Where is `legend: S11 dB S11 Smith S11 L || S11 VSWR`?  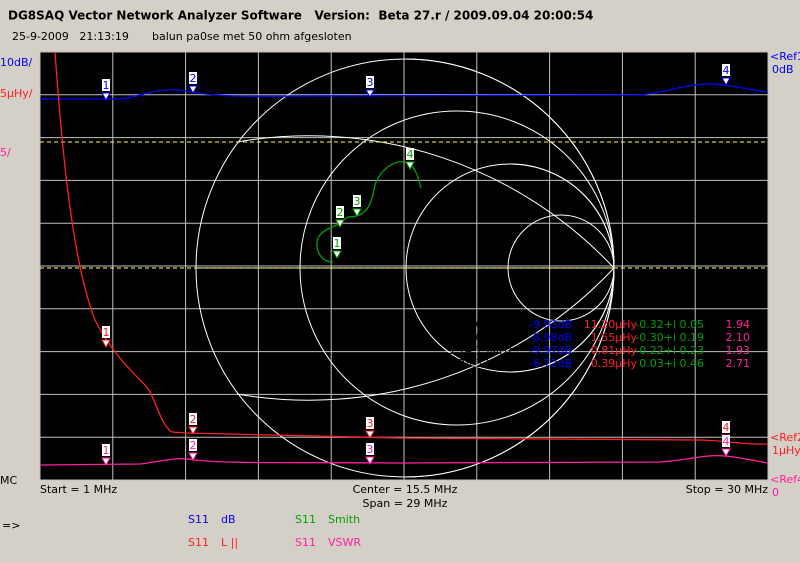
legend: S11 dB S11 Smith S11 L || S11 VSWR is located at coordinates (274, 531).